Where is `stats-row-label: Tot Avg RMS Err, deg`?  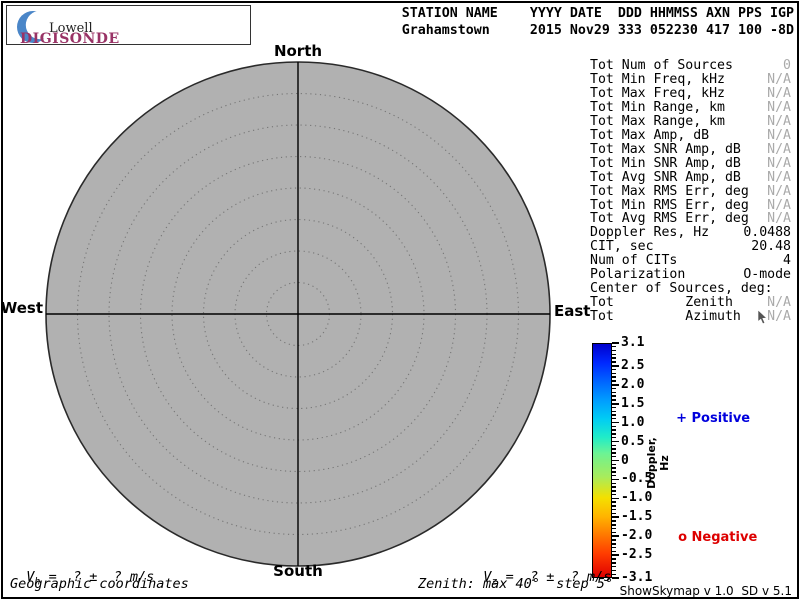
stats-row-label: Tot Avg RMS Err, deg is located at coordinates (669, 219).